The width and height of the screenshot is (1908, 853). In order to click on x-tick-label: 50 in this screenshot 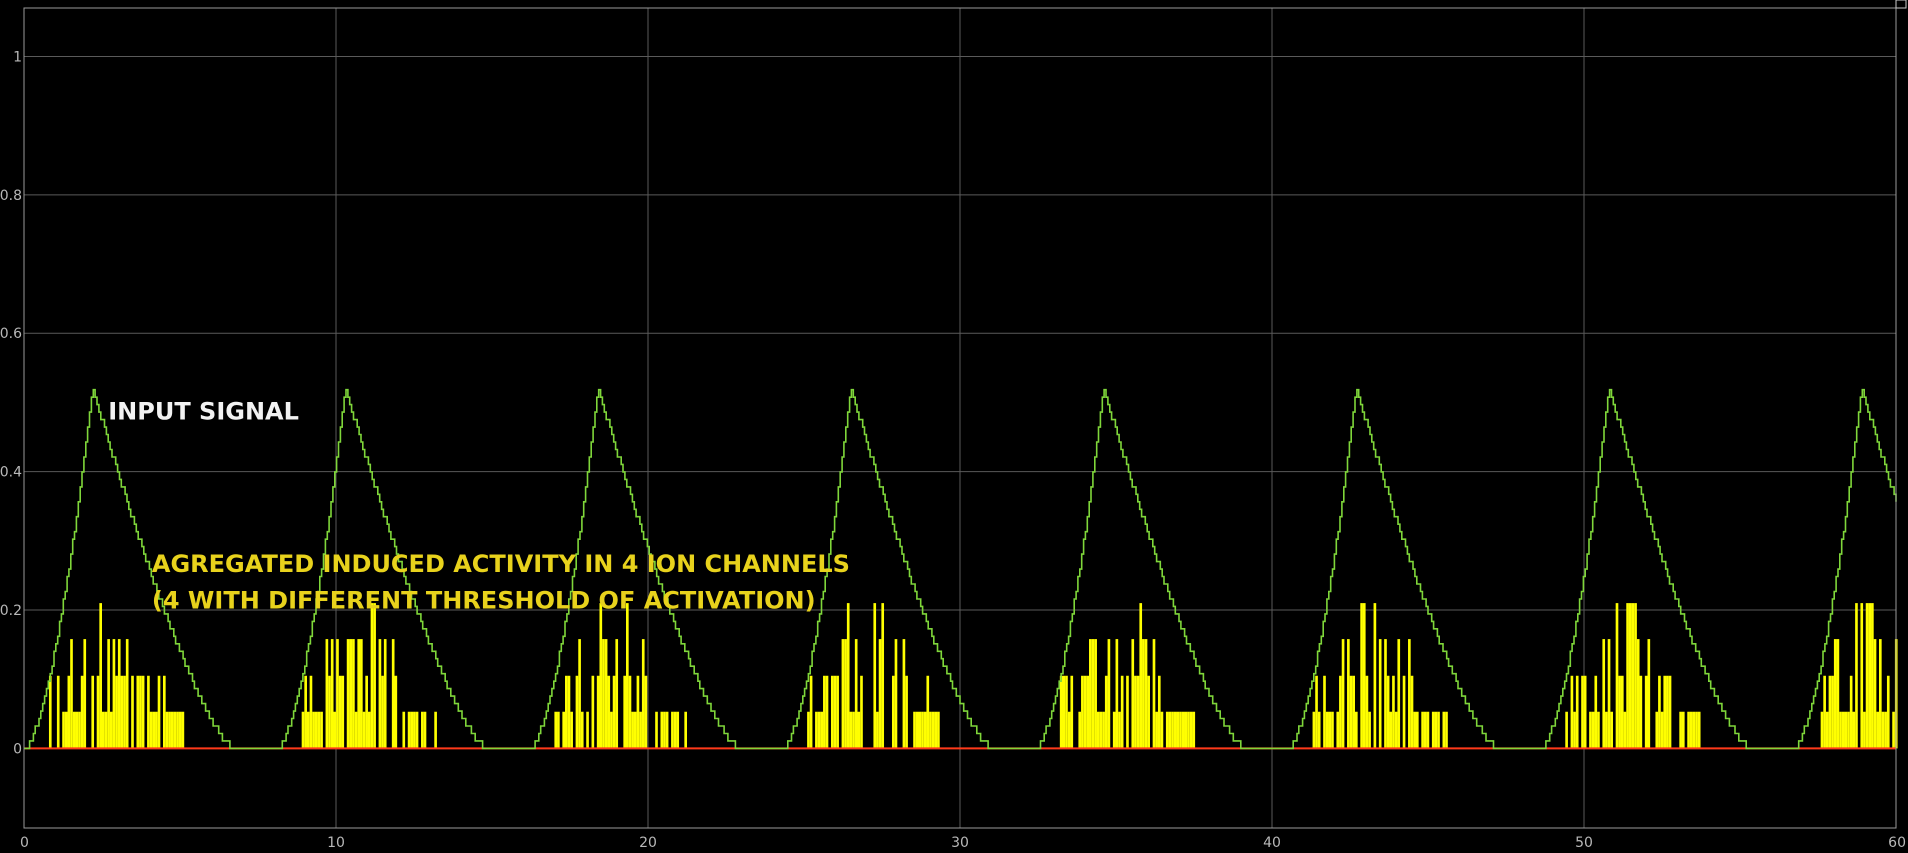, I will do `click(1584, 843)`.